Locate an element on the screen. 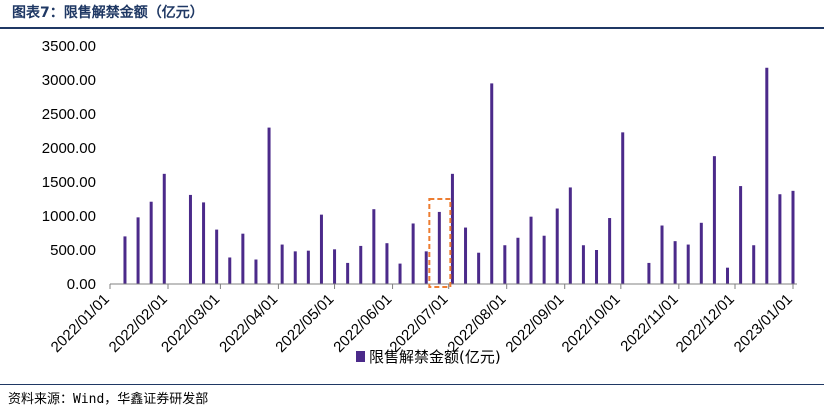 Image resolution: width=824 pixels, height=419 pixels. legend: 限售解禁金额(亿元) is located at coordinates (428, 357).